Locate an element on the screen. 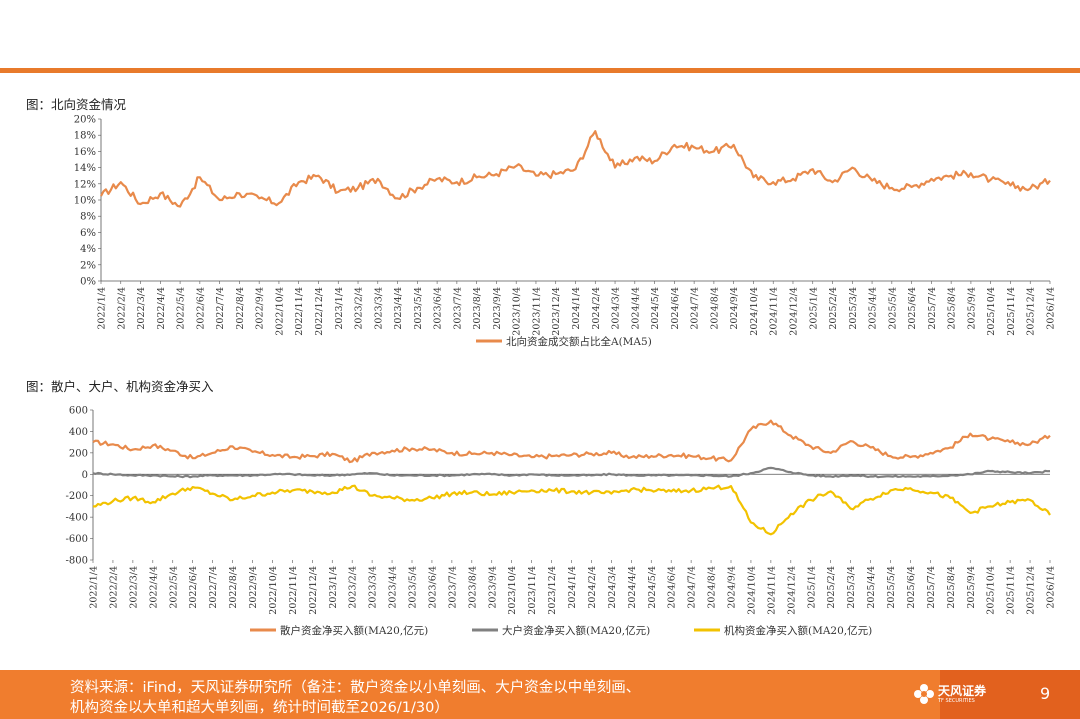  y-tick-label: 16% is located at coordinates (85, 152).